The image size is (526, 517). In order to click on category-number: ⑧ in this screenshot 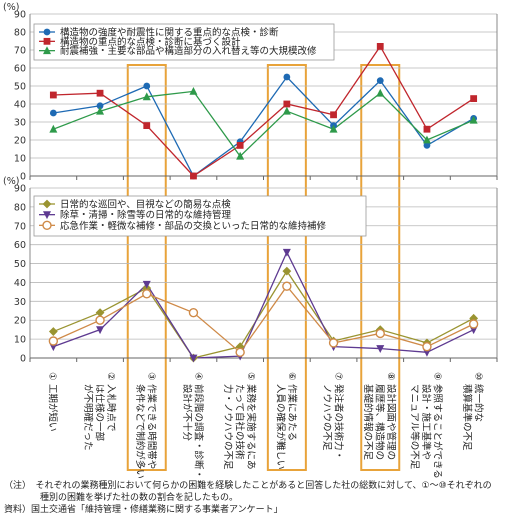, I will do `click(390, 376)`.